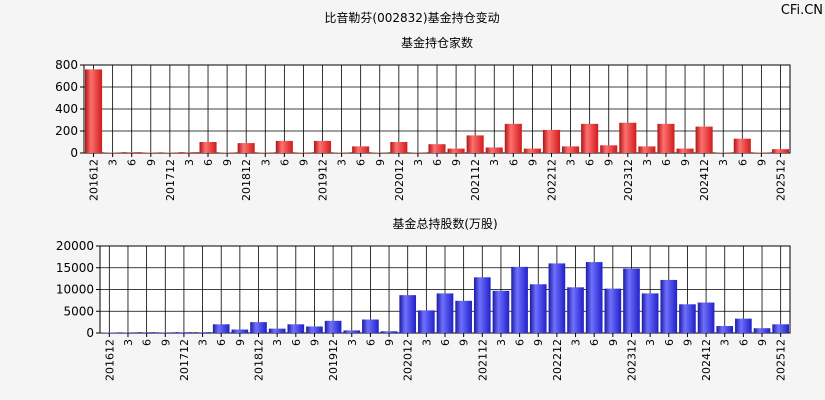  Describe the element at coordinates (259, 360) in the screenshot. I see `x-tick-label: 201812` at that location.